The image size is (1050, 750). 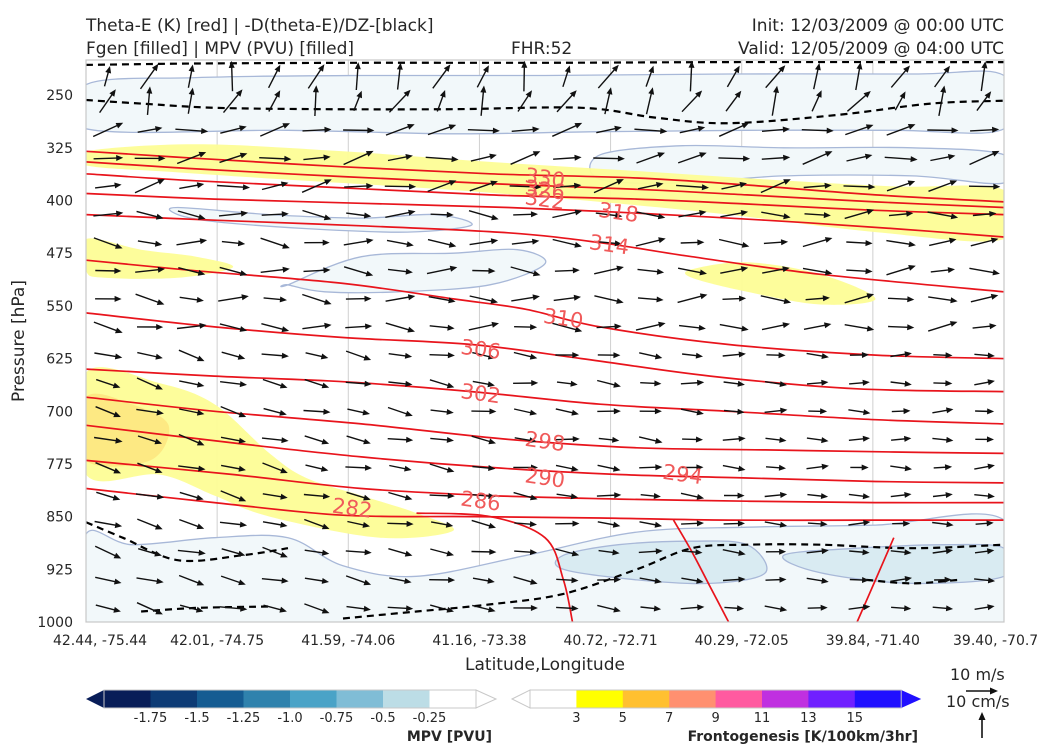 I want to click on forecast-hour: FHR:52, so click(x=541, y=49).